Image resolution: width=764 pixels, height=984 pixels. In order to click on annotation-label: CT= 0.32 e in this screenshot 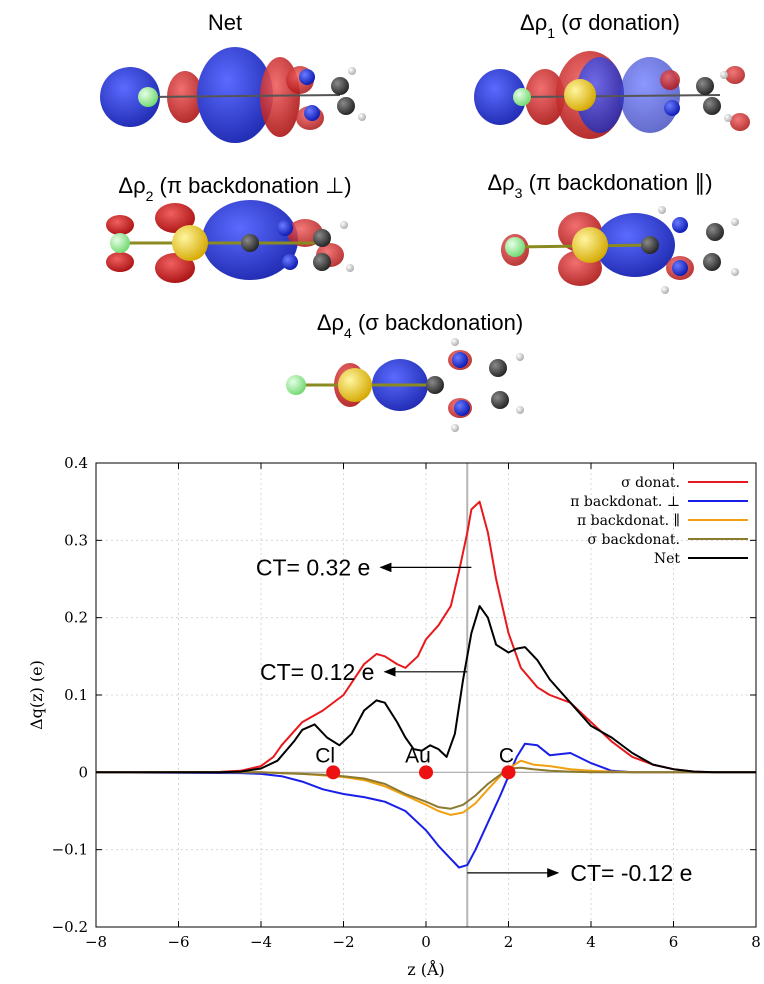, I will do `click(313, 567)`.